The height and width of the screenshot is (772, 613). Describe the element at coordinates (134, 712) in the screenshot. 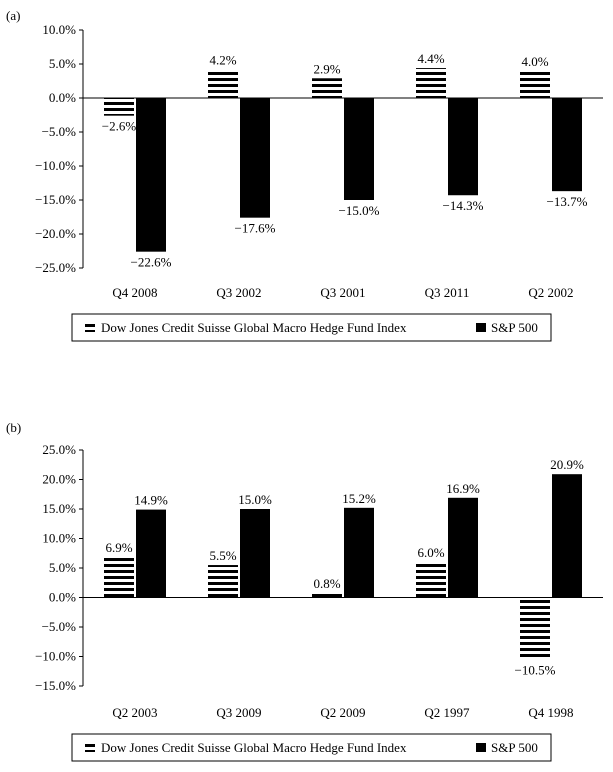

I see `category-label: Q2 2003` at that location.